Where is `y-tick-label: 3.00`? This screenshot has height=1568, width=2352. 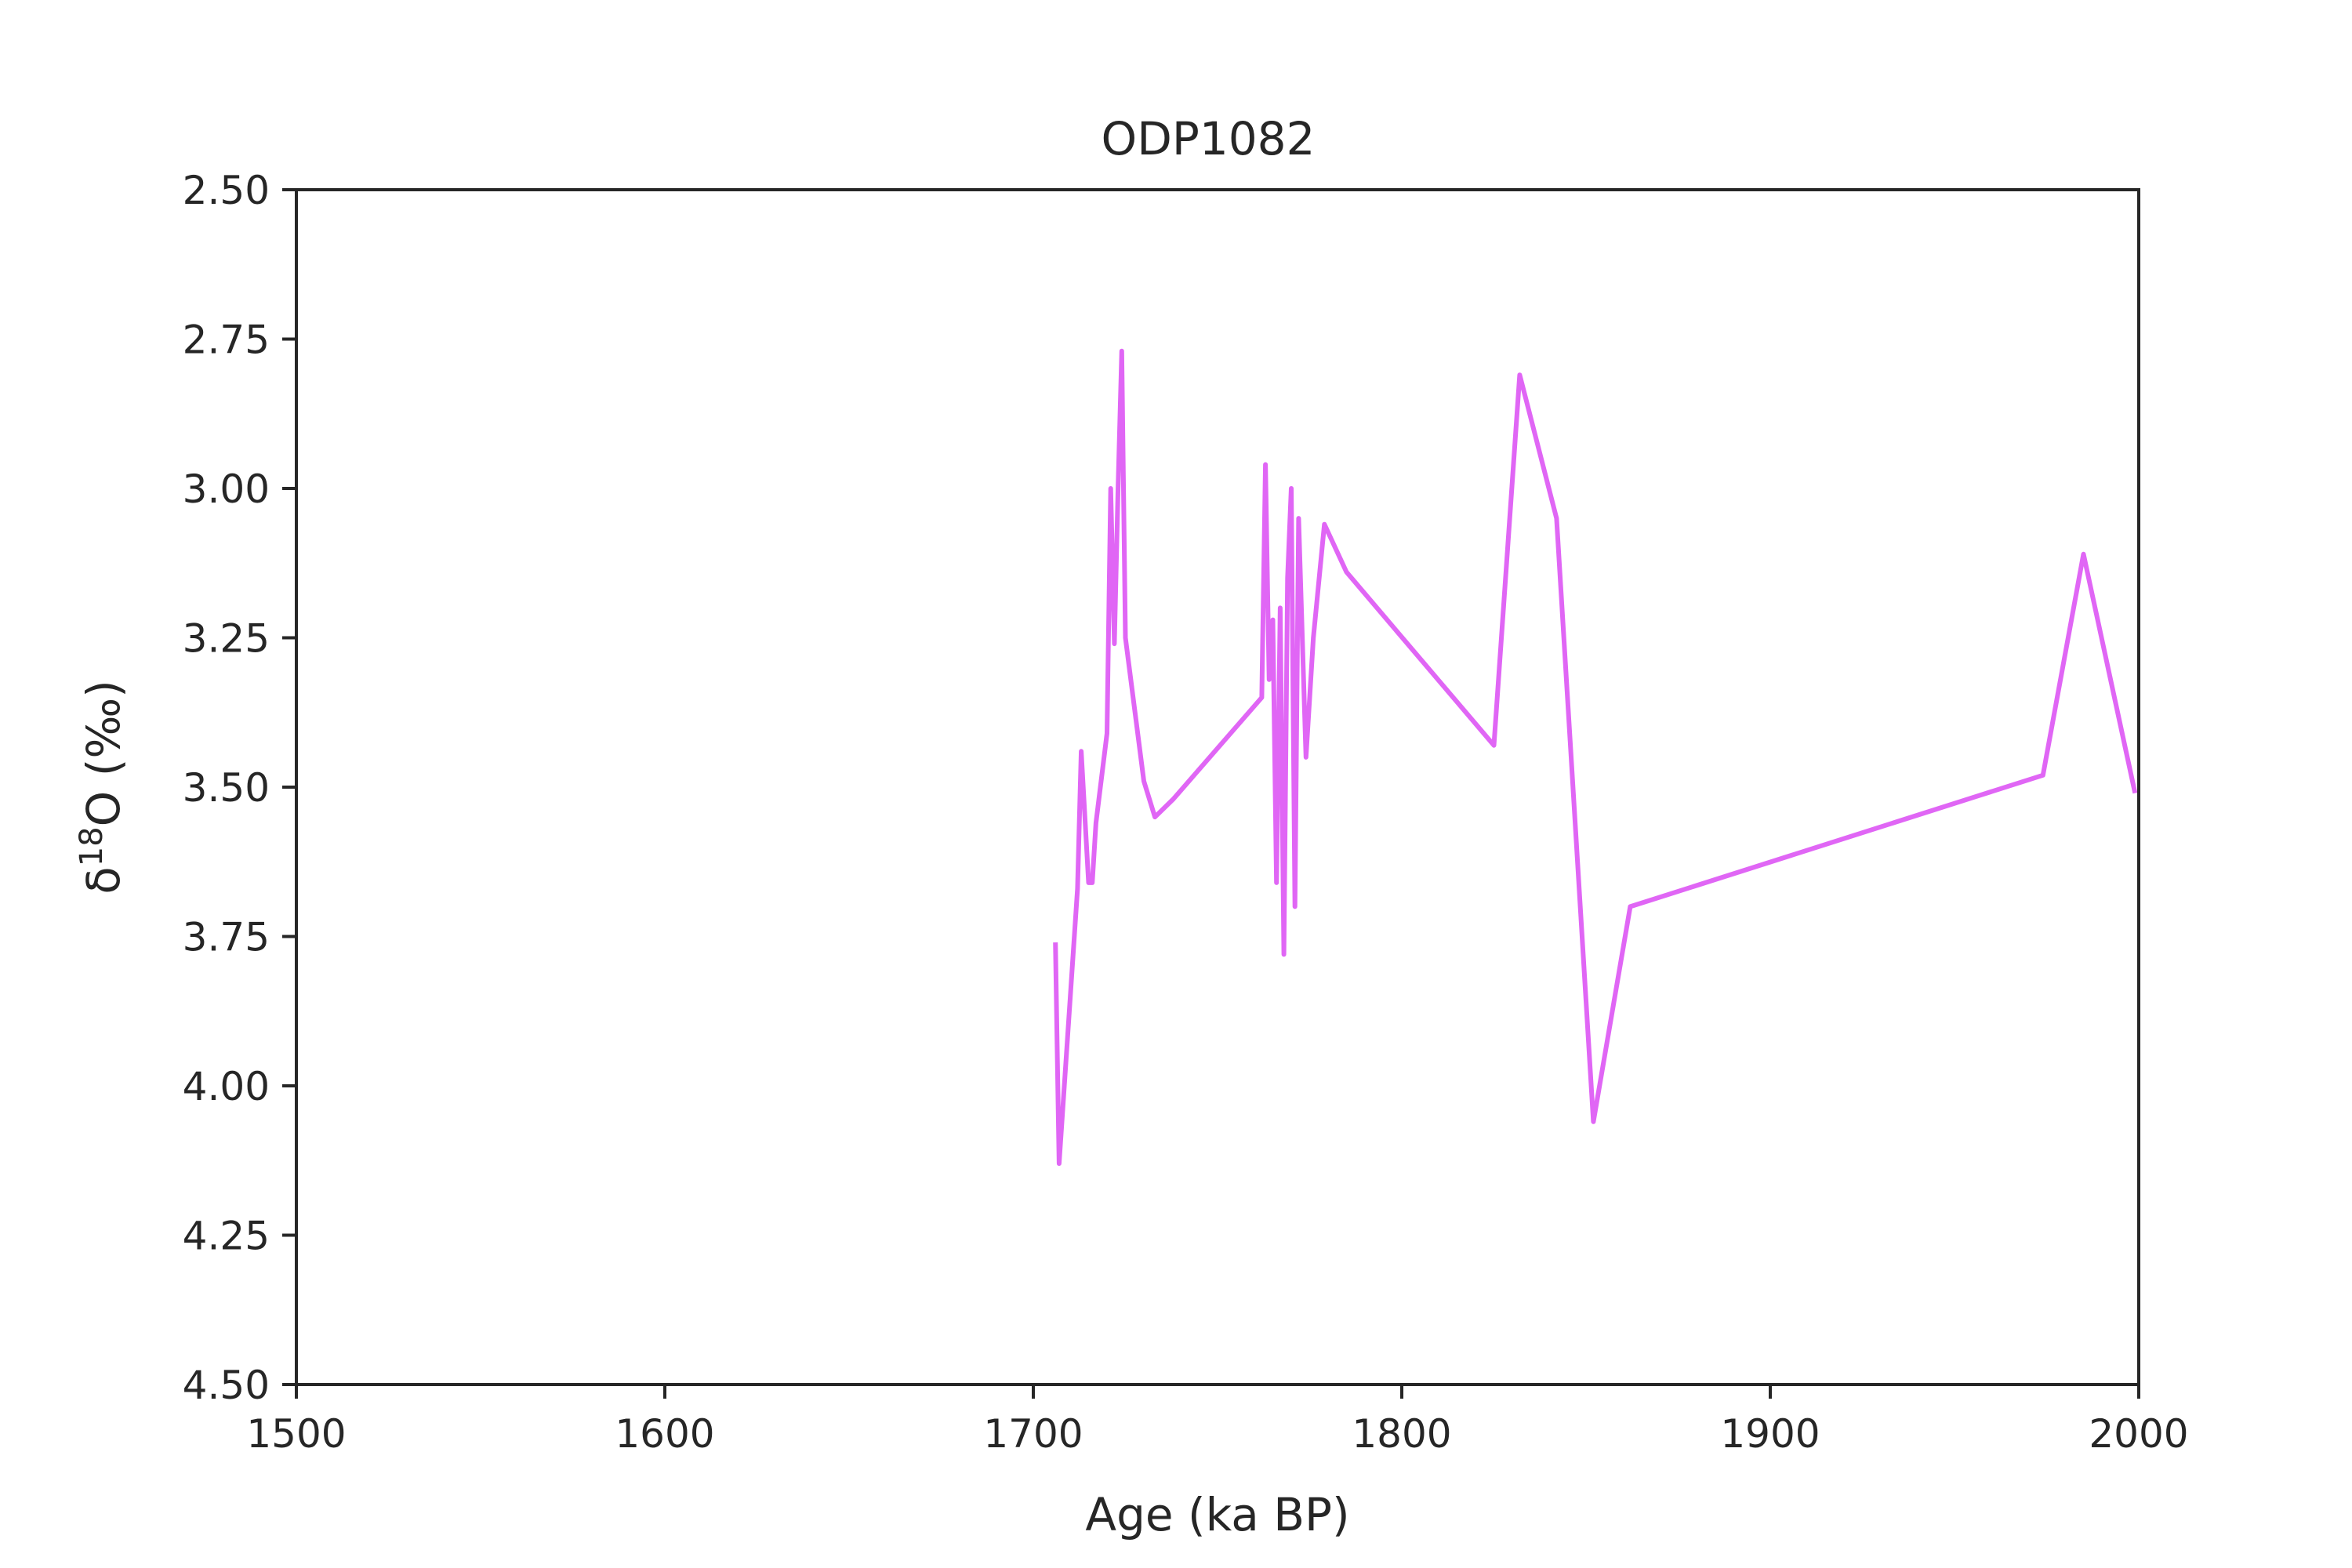 y-tick-label: 3.00 is located at coordinates (227, 489).